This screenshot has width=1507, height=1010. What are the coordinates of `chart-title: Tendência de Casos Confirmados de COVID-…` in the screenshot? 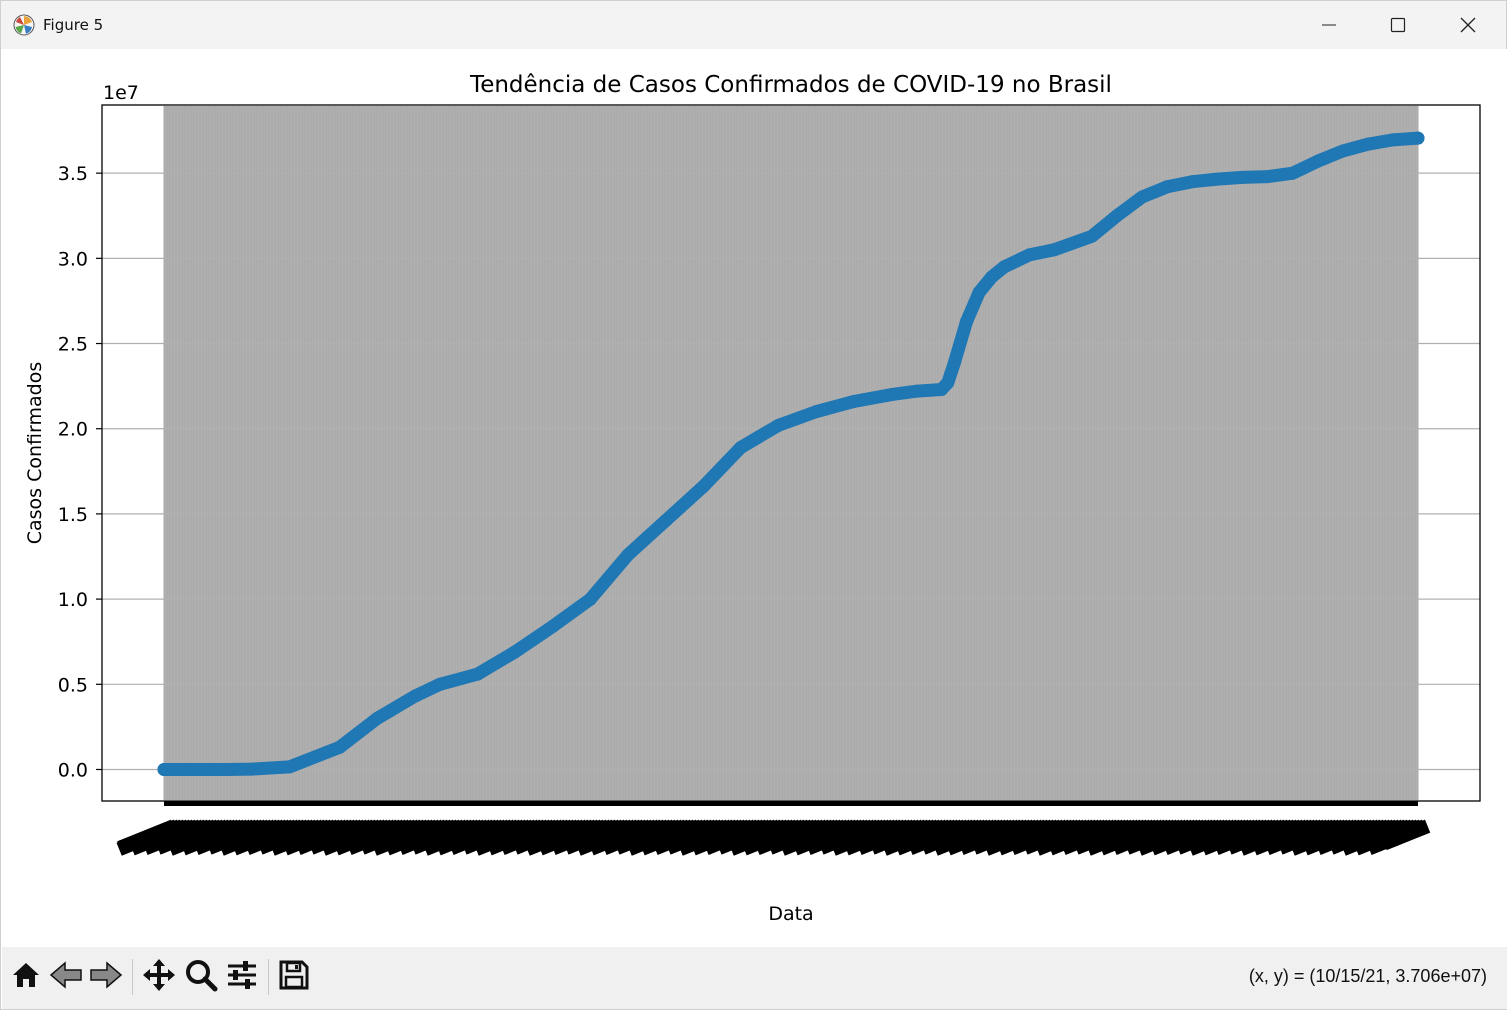 It's located at (790, 85).